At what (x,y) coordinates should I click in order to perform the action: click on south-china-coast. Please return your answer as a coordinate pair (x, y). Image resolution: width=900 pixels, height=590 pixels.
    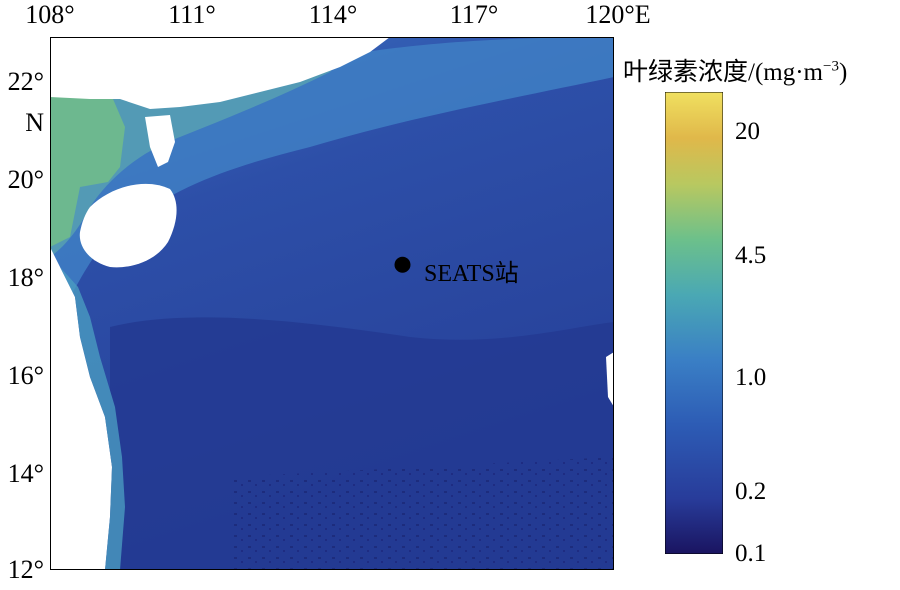
    Looking at the image, I should click on (220, 73).